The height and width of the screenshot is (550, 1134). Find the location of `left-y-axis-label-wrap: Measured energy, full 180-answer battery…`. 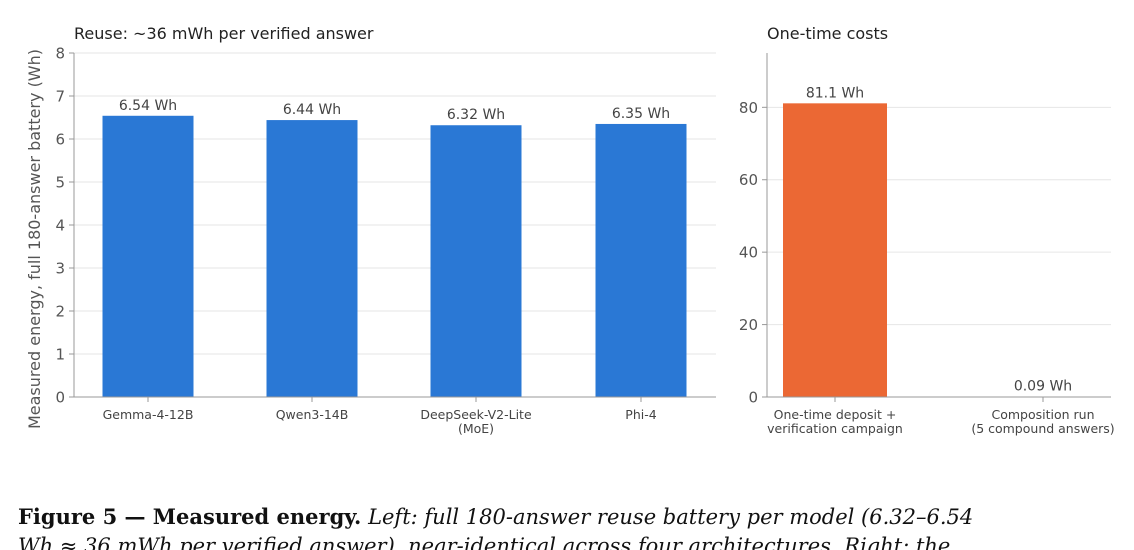

left-y-axis-label-wrap: Measured energy, full 180-answer battery… is located at coordinates (34, 239).